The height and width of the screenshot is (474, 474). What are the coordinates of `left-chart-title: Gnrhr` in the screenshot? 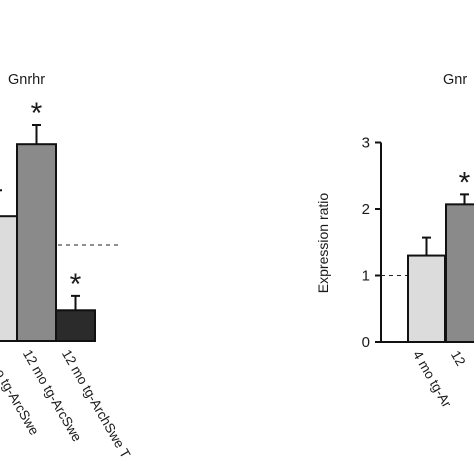 It's located at (26, 80).